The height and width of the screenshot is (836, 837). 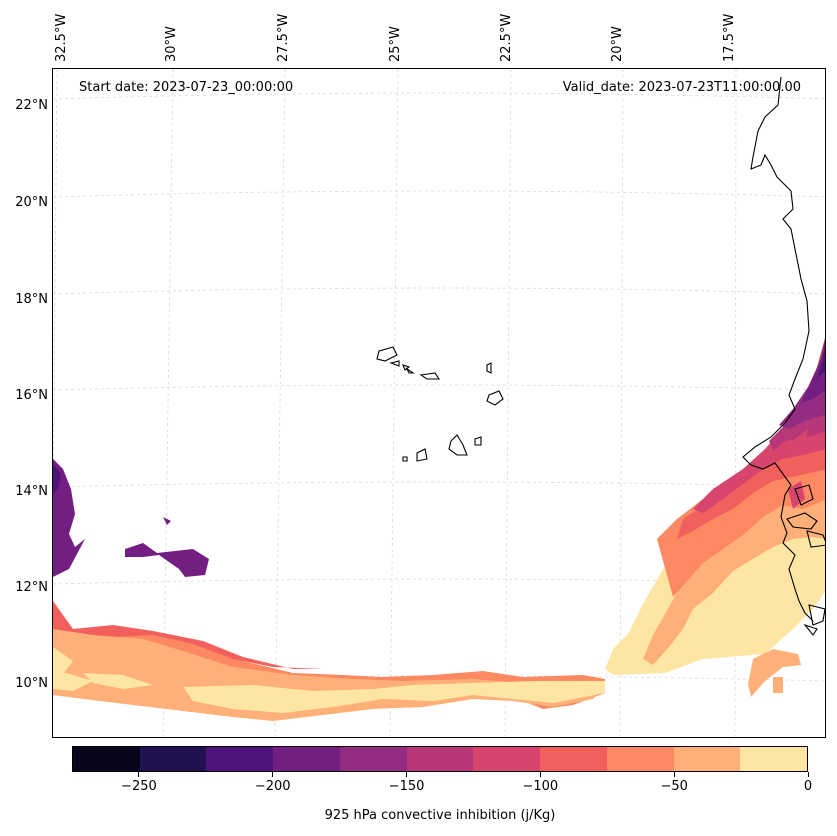 I want to click on island-sal, so click(x=489, y=368).